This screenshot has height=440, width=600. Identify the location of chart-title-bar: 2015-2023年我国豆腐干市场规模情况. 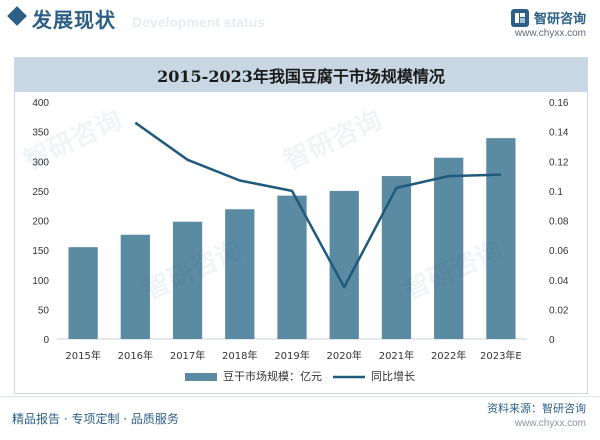
(301, 75).